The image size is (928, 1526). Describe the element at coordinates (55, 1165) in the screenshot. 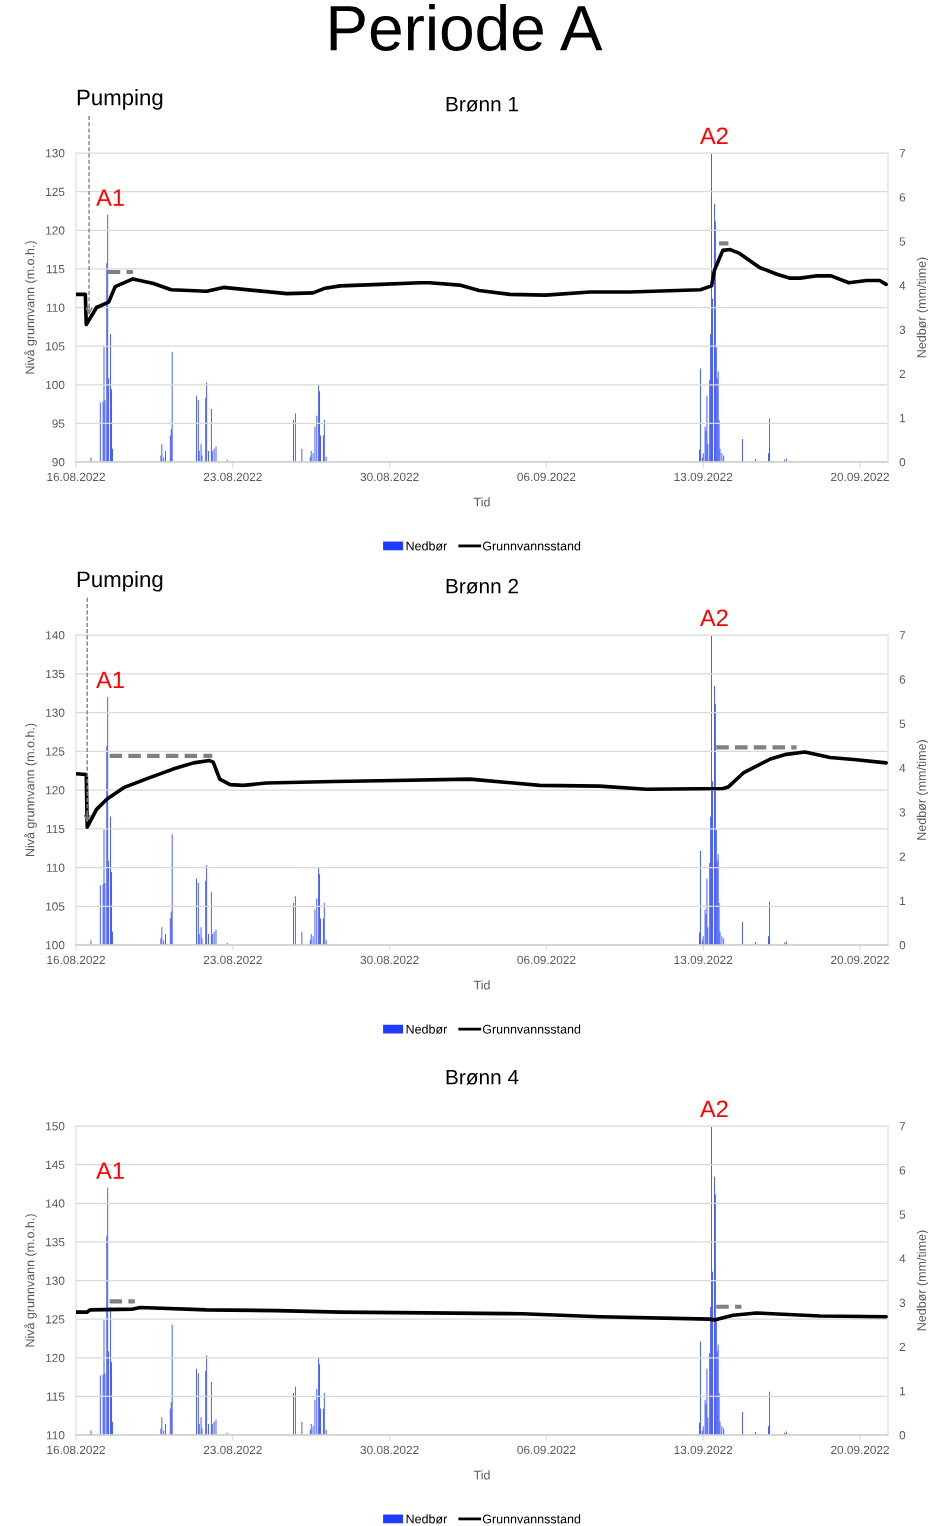

I see `y-tick-label: 145` at that location.